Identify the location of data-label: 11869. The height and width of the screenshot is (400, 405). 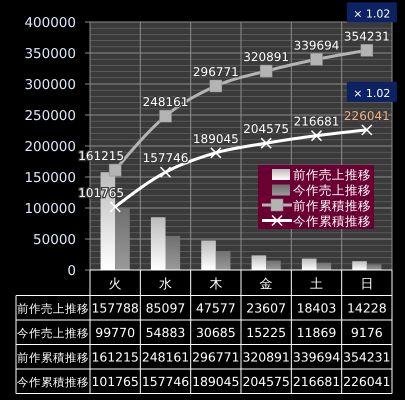
(316, 332).